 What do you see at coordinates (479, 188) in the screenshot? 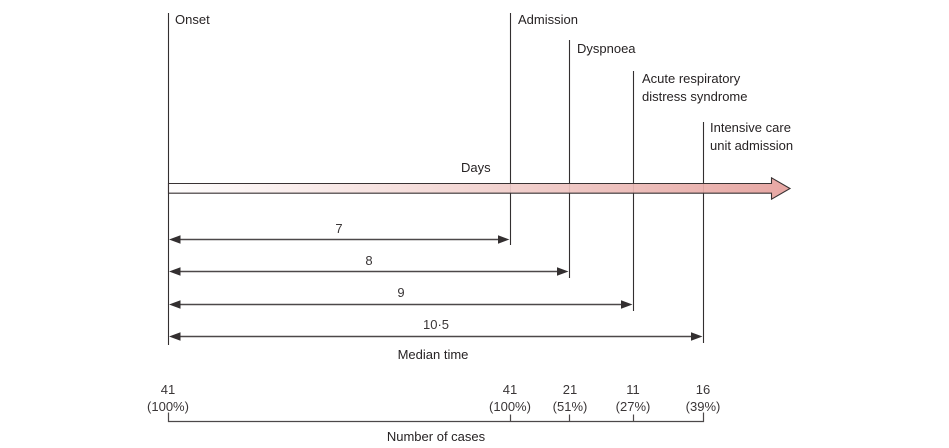
I see `days-axis-arrow` at bounding box center [479, 188].